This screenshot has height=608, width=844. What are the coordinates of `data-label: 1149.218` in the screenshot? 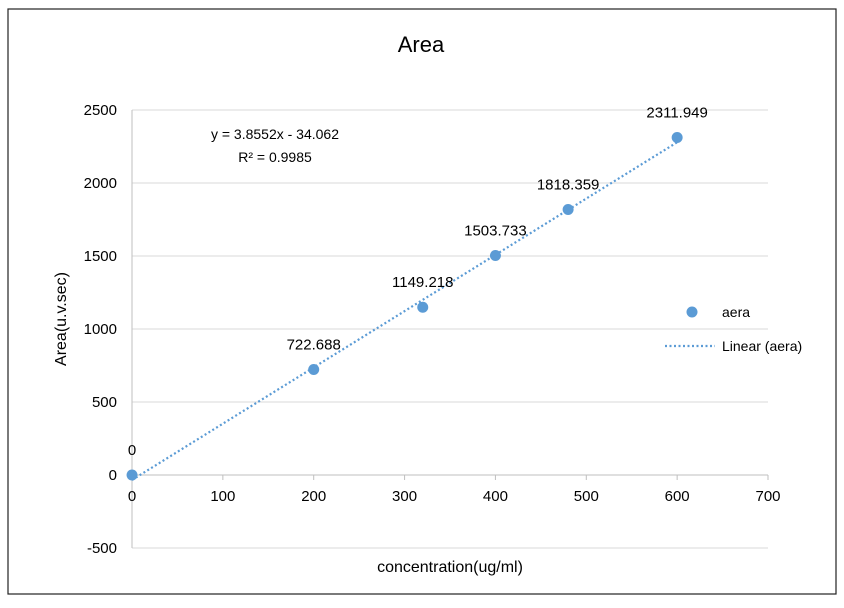 It's located at (422, 282).